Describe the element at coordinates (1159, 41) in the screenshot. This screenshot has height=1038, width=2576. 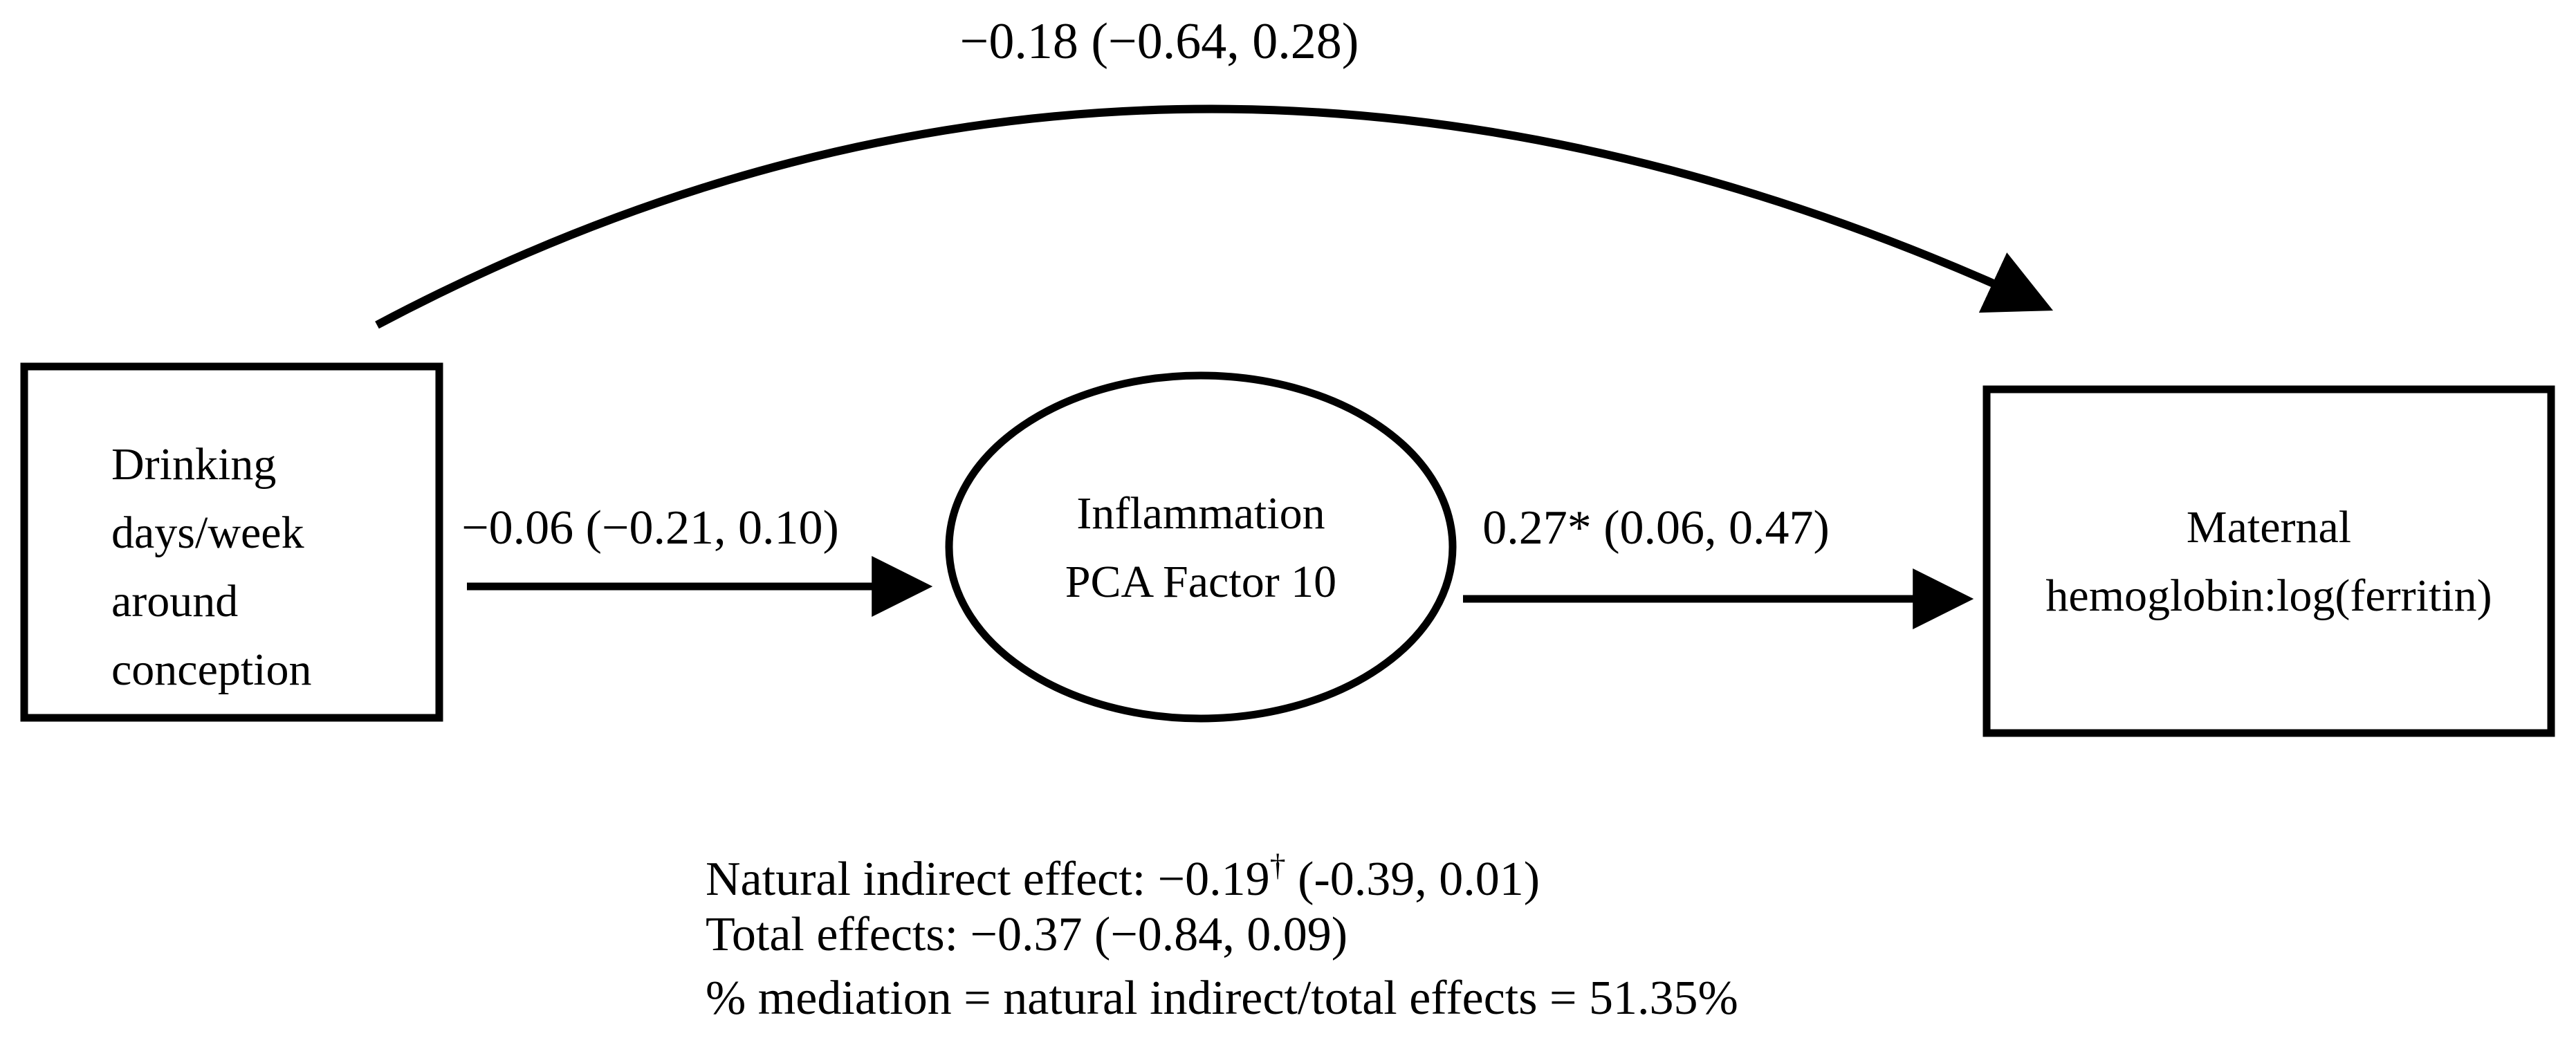
I see `direct-effect-coefficient: −0.18 (−0.64, 0.28)` at that location.